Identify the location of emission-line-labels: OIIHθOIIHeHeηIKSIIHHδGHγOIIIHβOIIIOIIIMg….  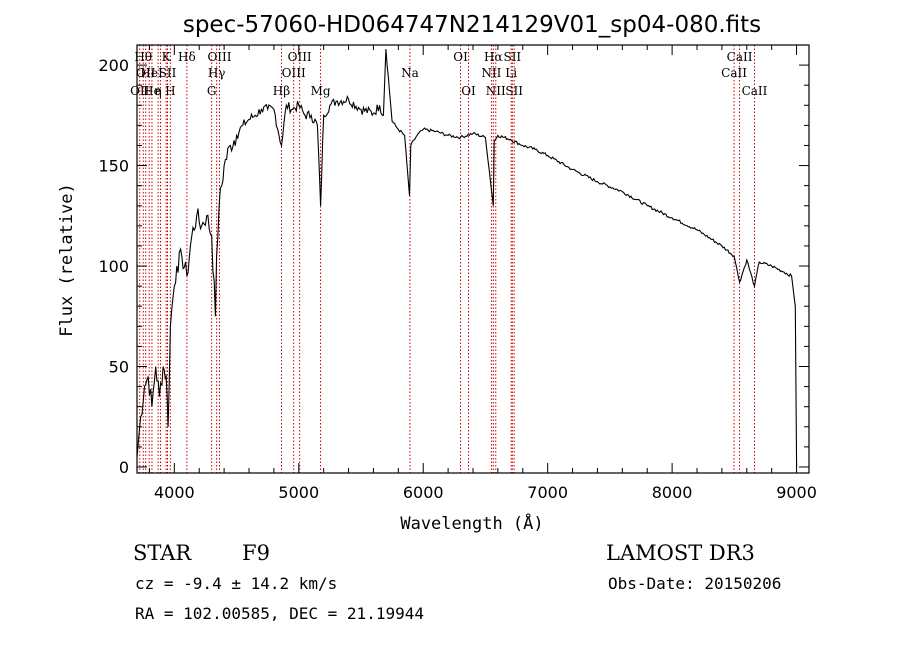
(449, 74).